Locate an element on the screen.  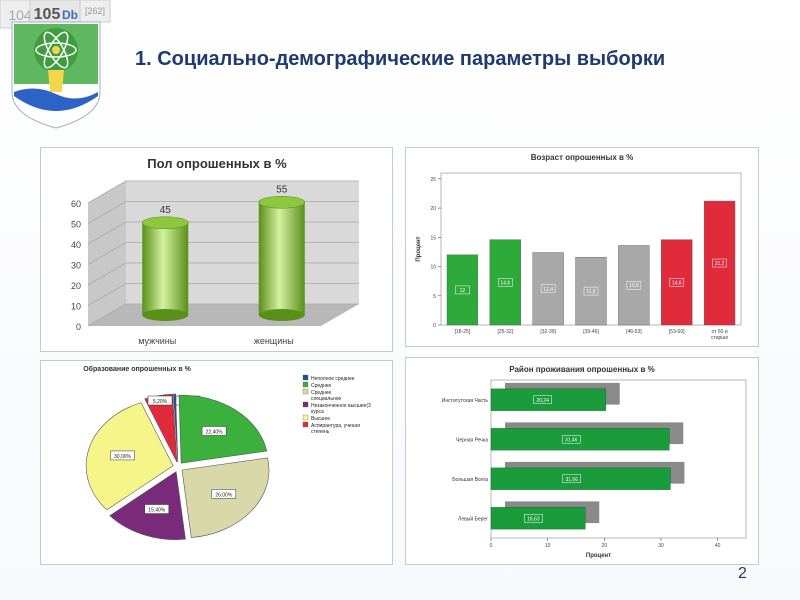
gridline is located at coordinates (223, 192).